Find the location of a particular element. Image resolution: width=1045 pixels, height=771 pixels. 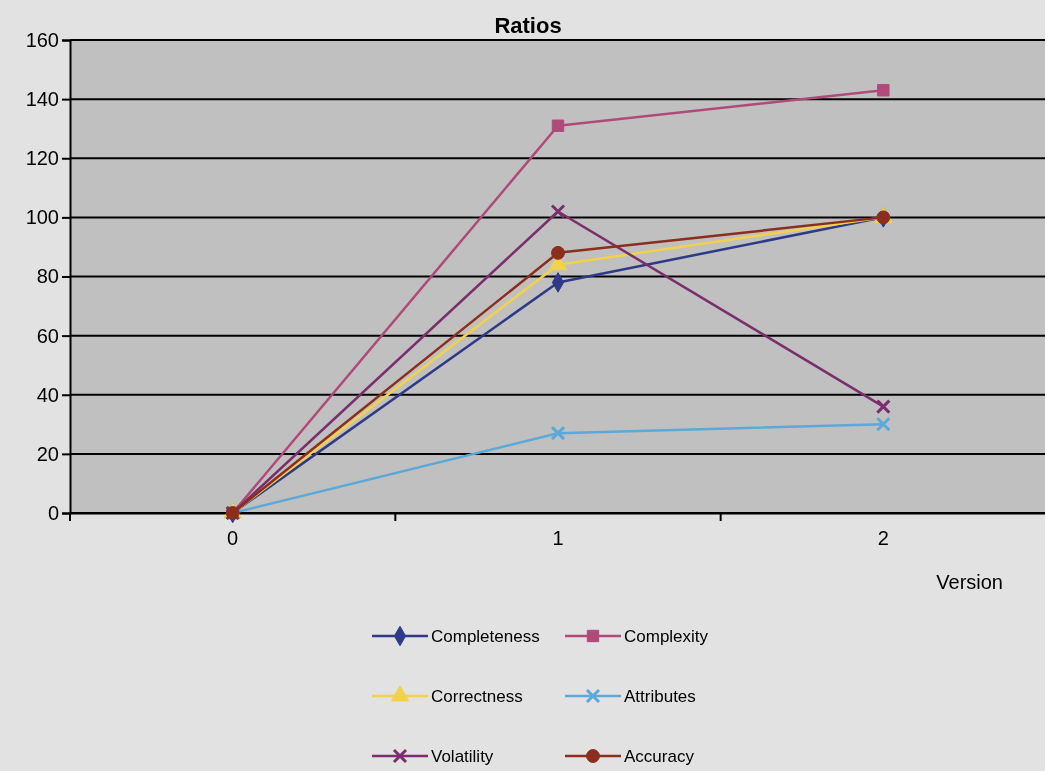

chart-title: Ratios is located at coordinates (528, 25).